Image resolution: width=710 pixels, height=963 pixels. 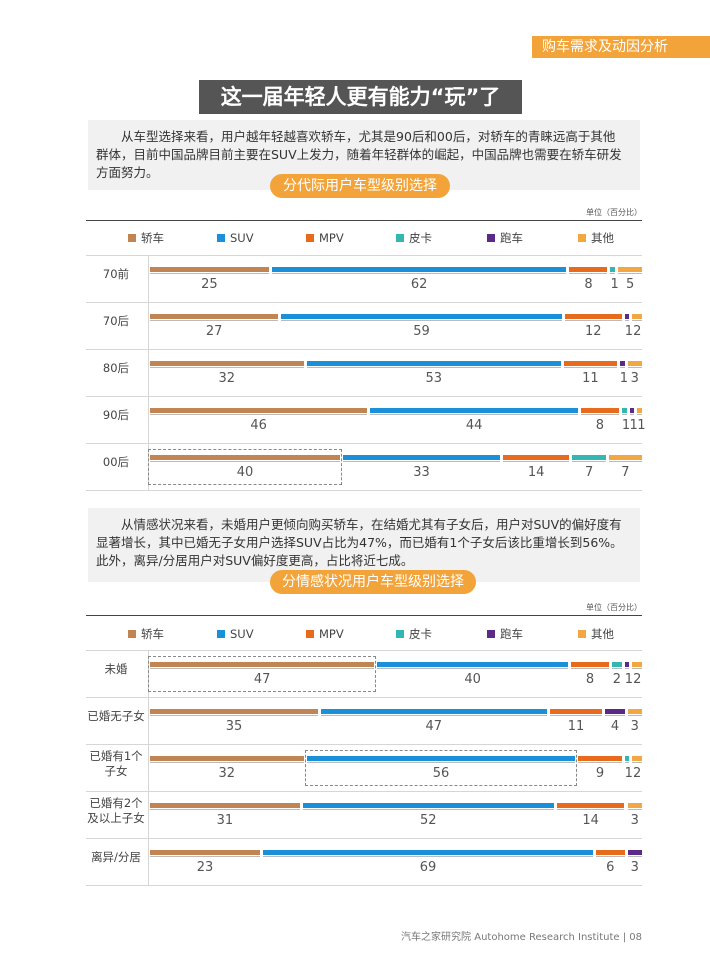 What do you see at coordinates (441, 773) in the screenshot?
I see `bar-value-label: 56` at bounding box center [441, 773].